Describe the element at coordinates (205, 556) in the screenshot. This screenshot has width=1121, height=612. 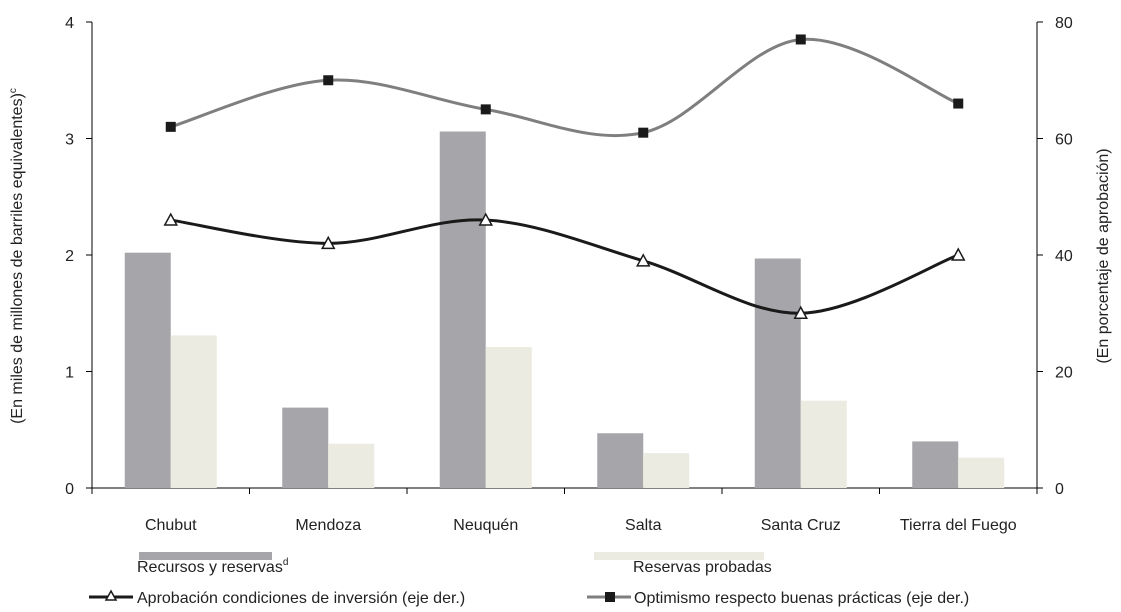
I see `legend-swatch-recursos` at that location.